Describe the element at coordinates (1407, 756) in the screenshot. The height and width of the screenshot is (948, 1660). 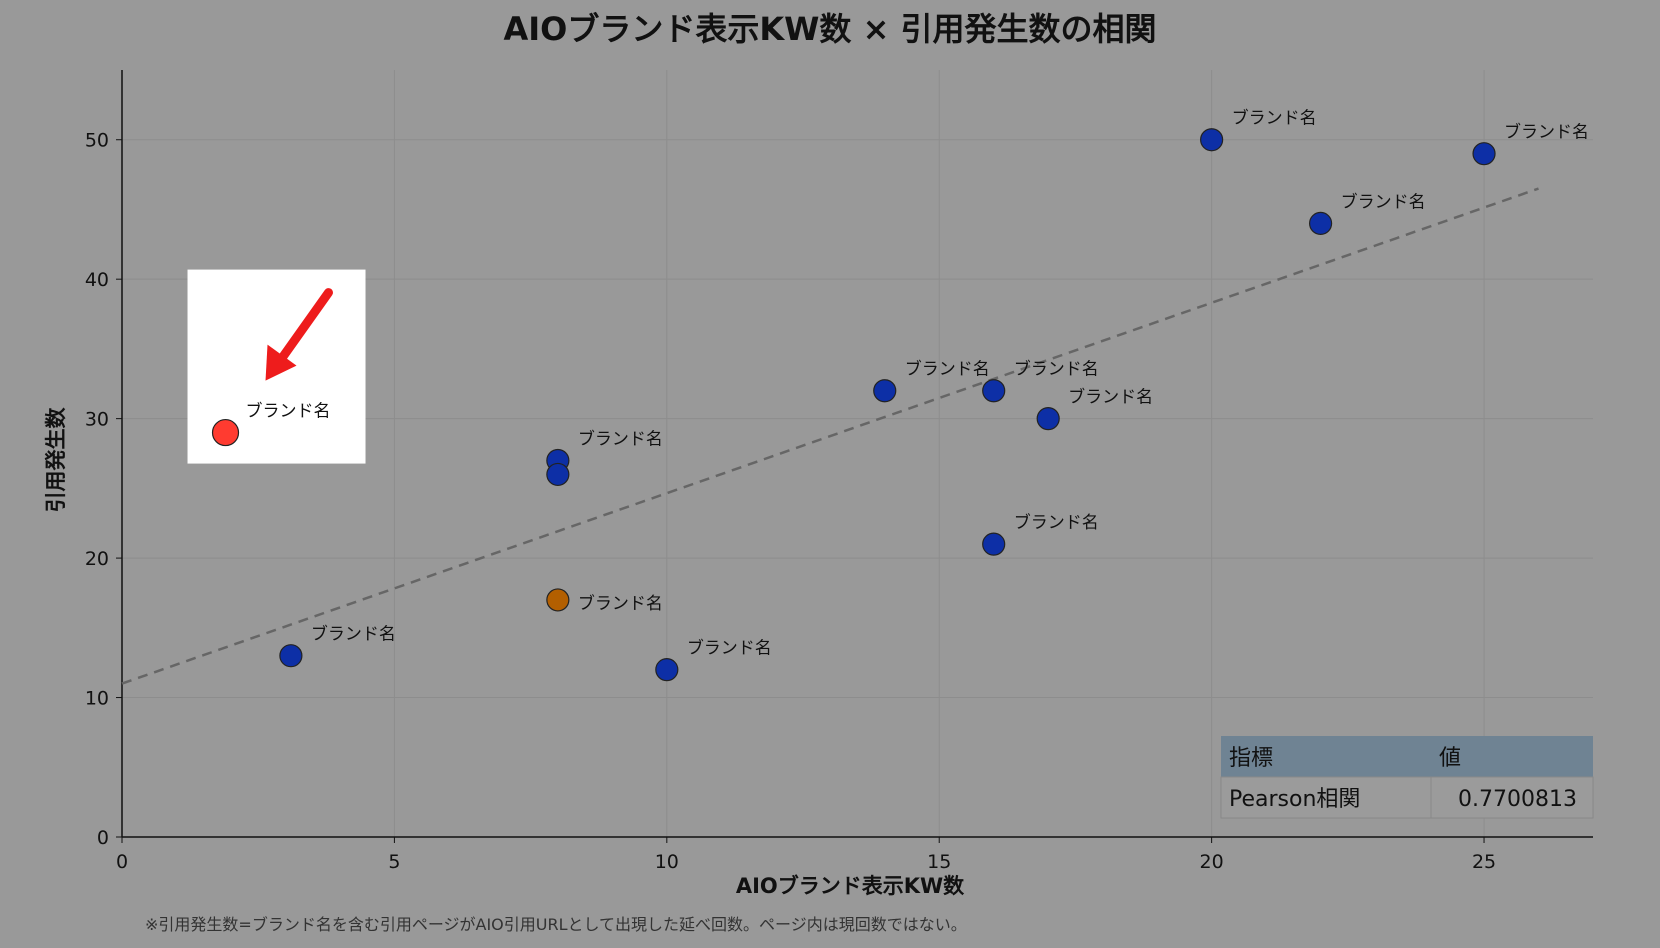
I see `table-header-bg` at that location.